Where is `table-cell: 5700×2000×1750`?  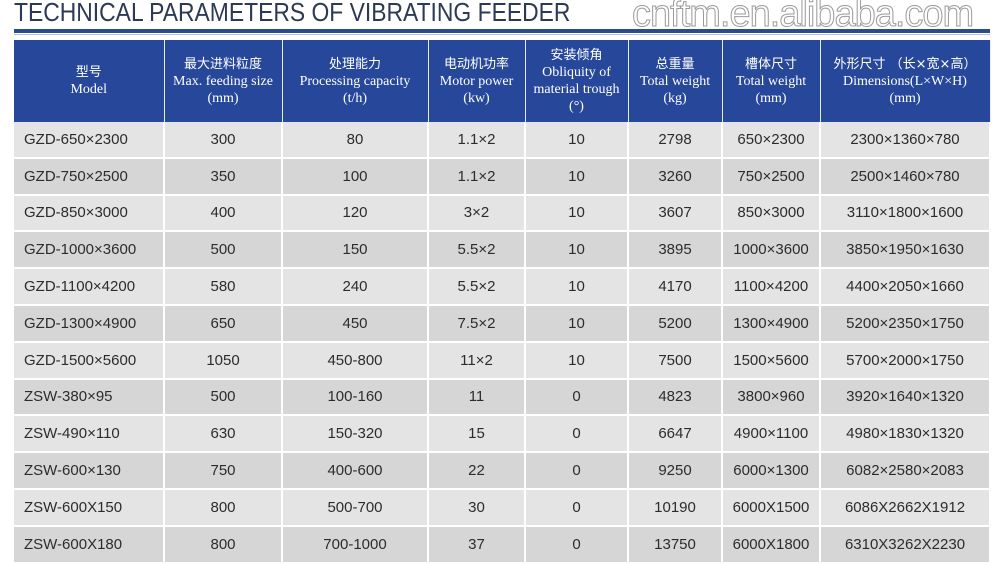 table-cell: 5700×2000×1750 is located at coordinates (905, 360).